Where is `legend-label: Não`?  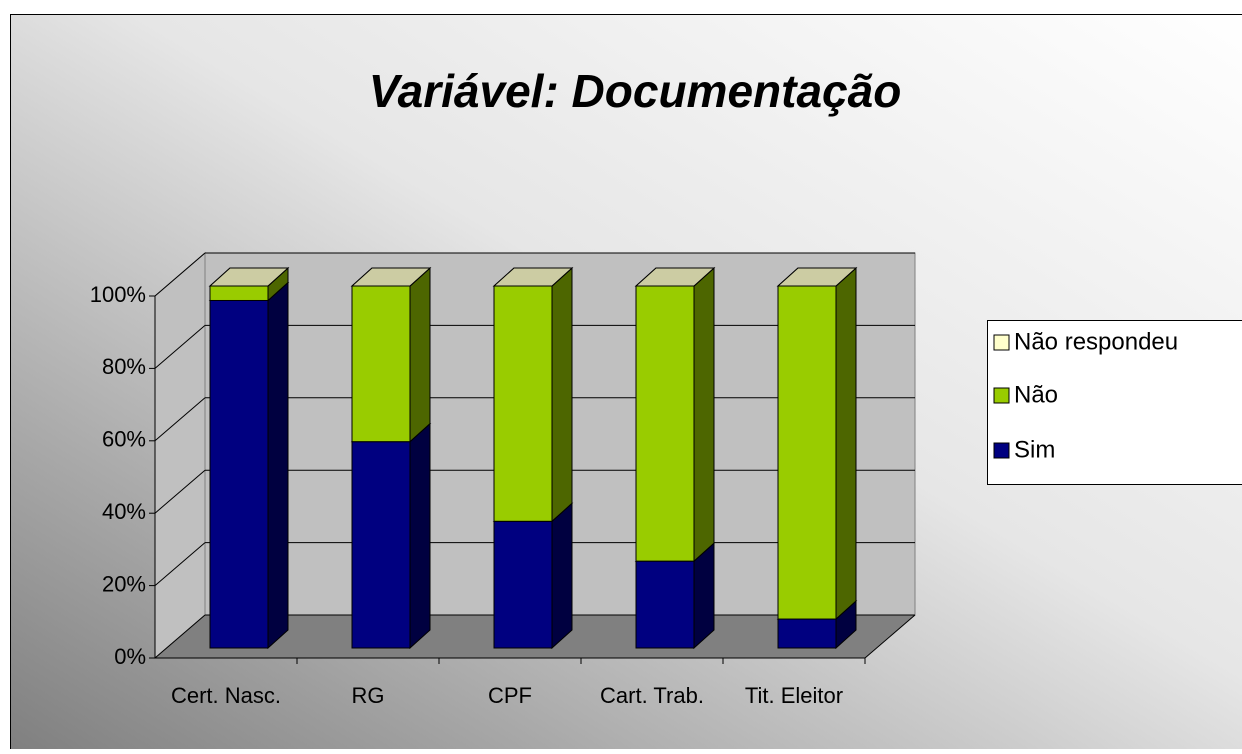 legend-label: Não is located at coordinates (1036, 394).